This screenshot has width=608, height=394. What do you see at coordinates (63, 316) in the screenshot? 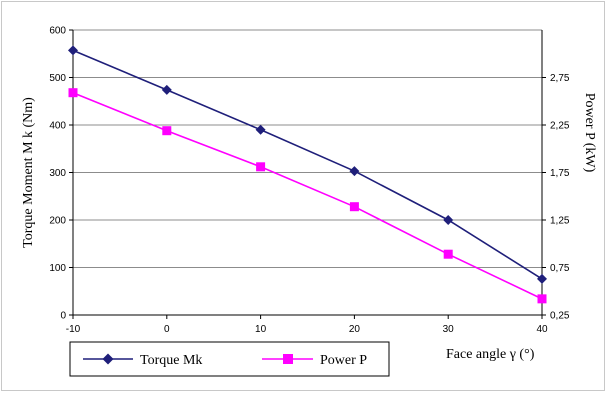
I see `y-left-tick-label: 0` at bounding box center [63, 316].